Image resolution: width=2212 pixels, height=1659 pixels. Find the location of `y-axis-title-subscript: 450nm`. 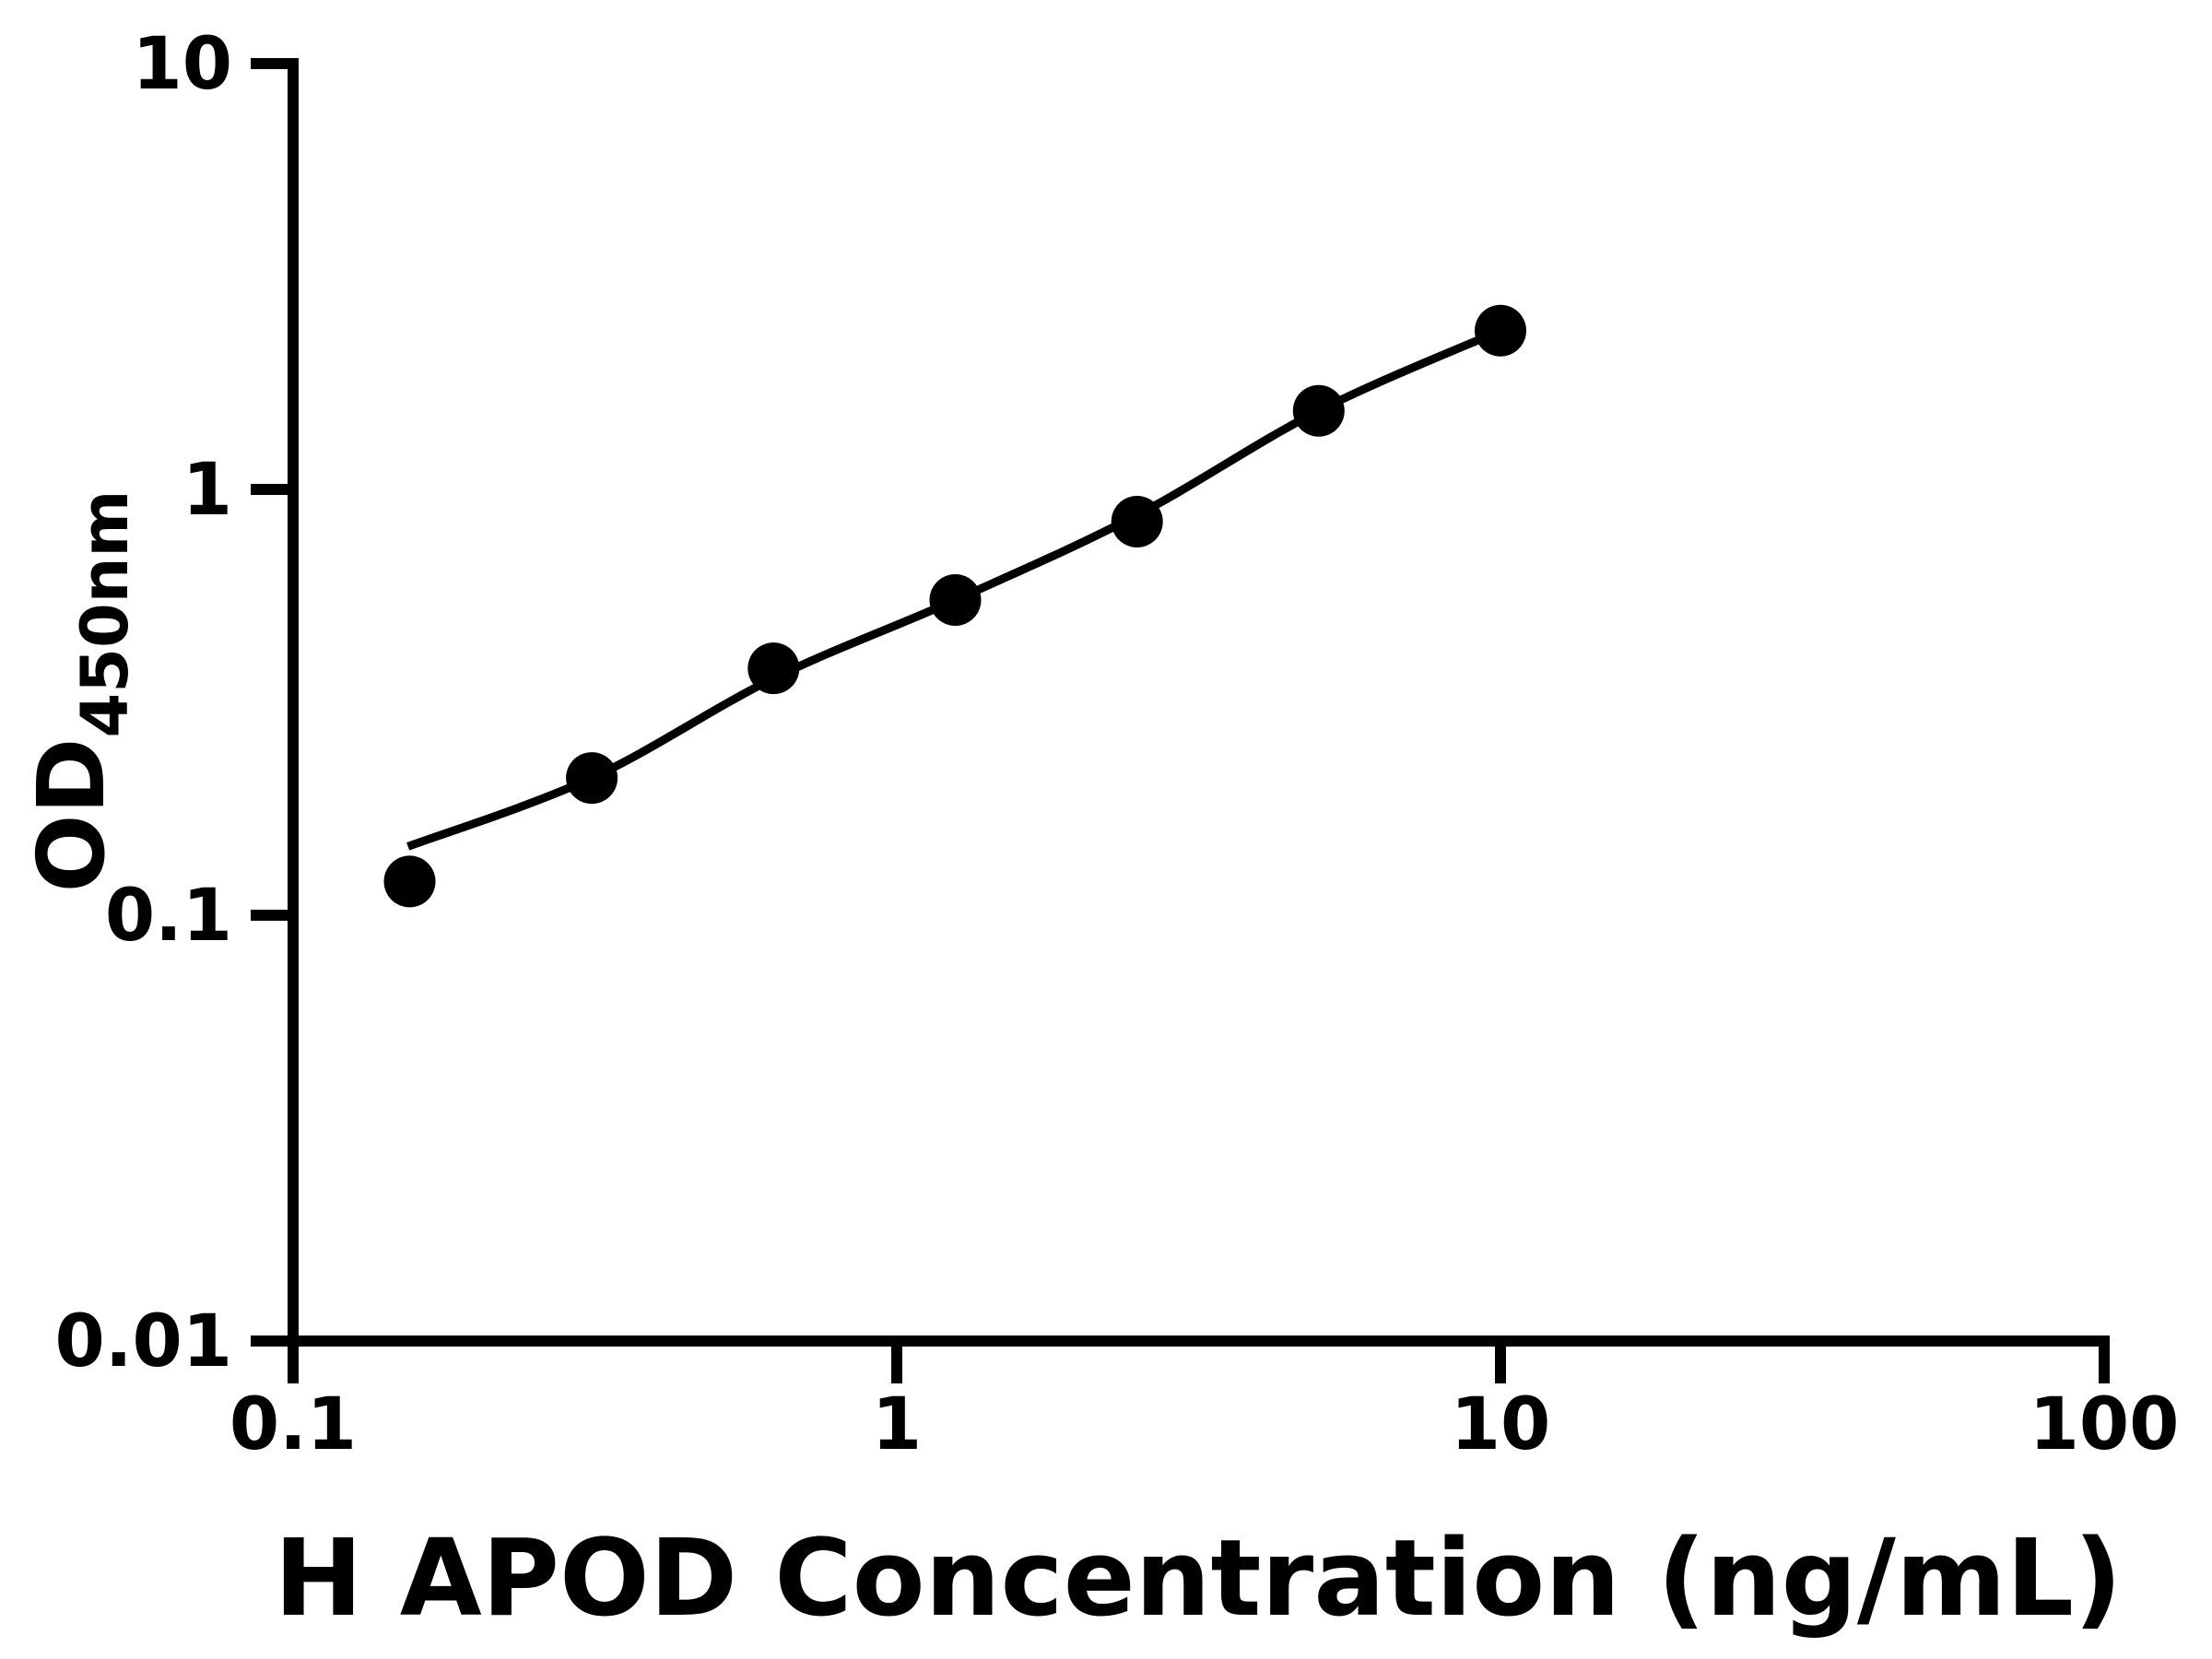

y-axis-title-subscript: 450nm is located at coordinates (105, 614).